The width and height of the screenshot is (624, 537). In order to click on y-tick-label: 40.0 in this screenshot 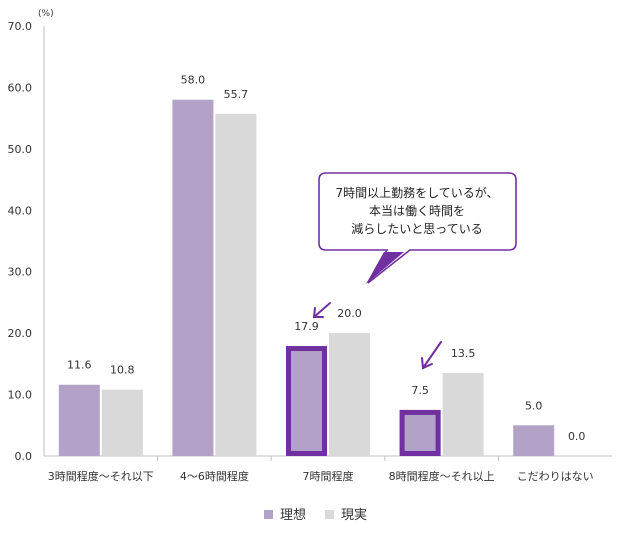, I will do `click(20, 210)`.